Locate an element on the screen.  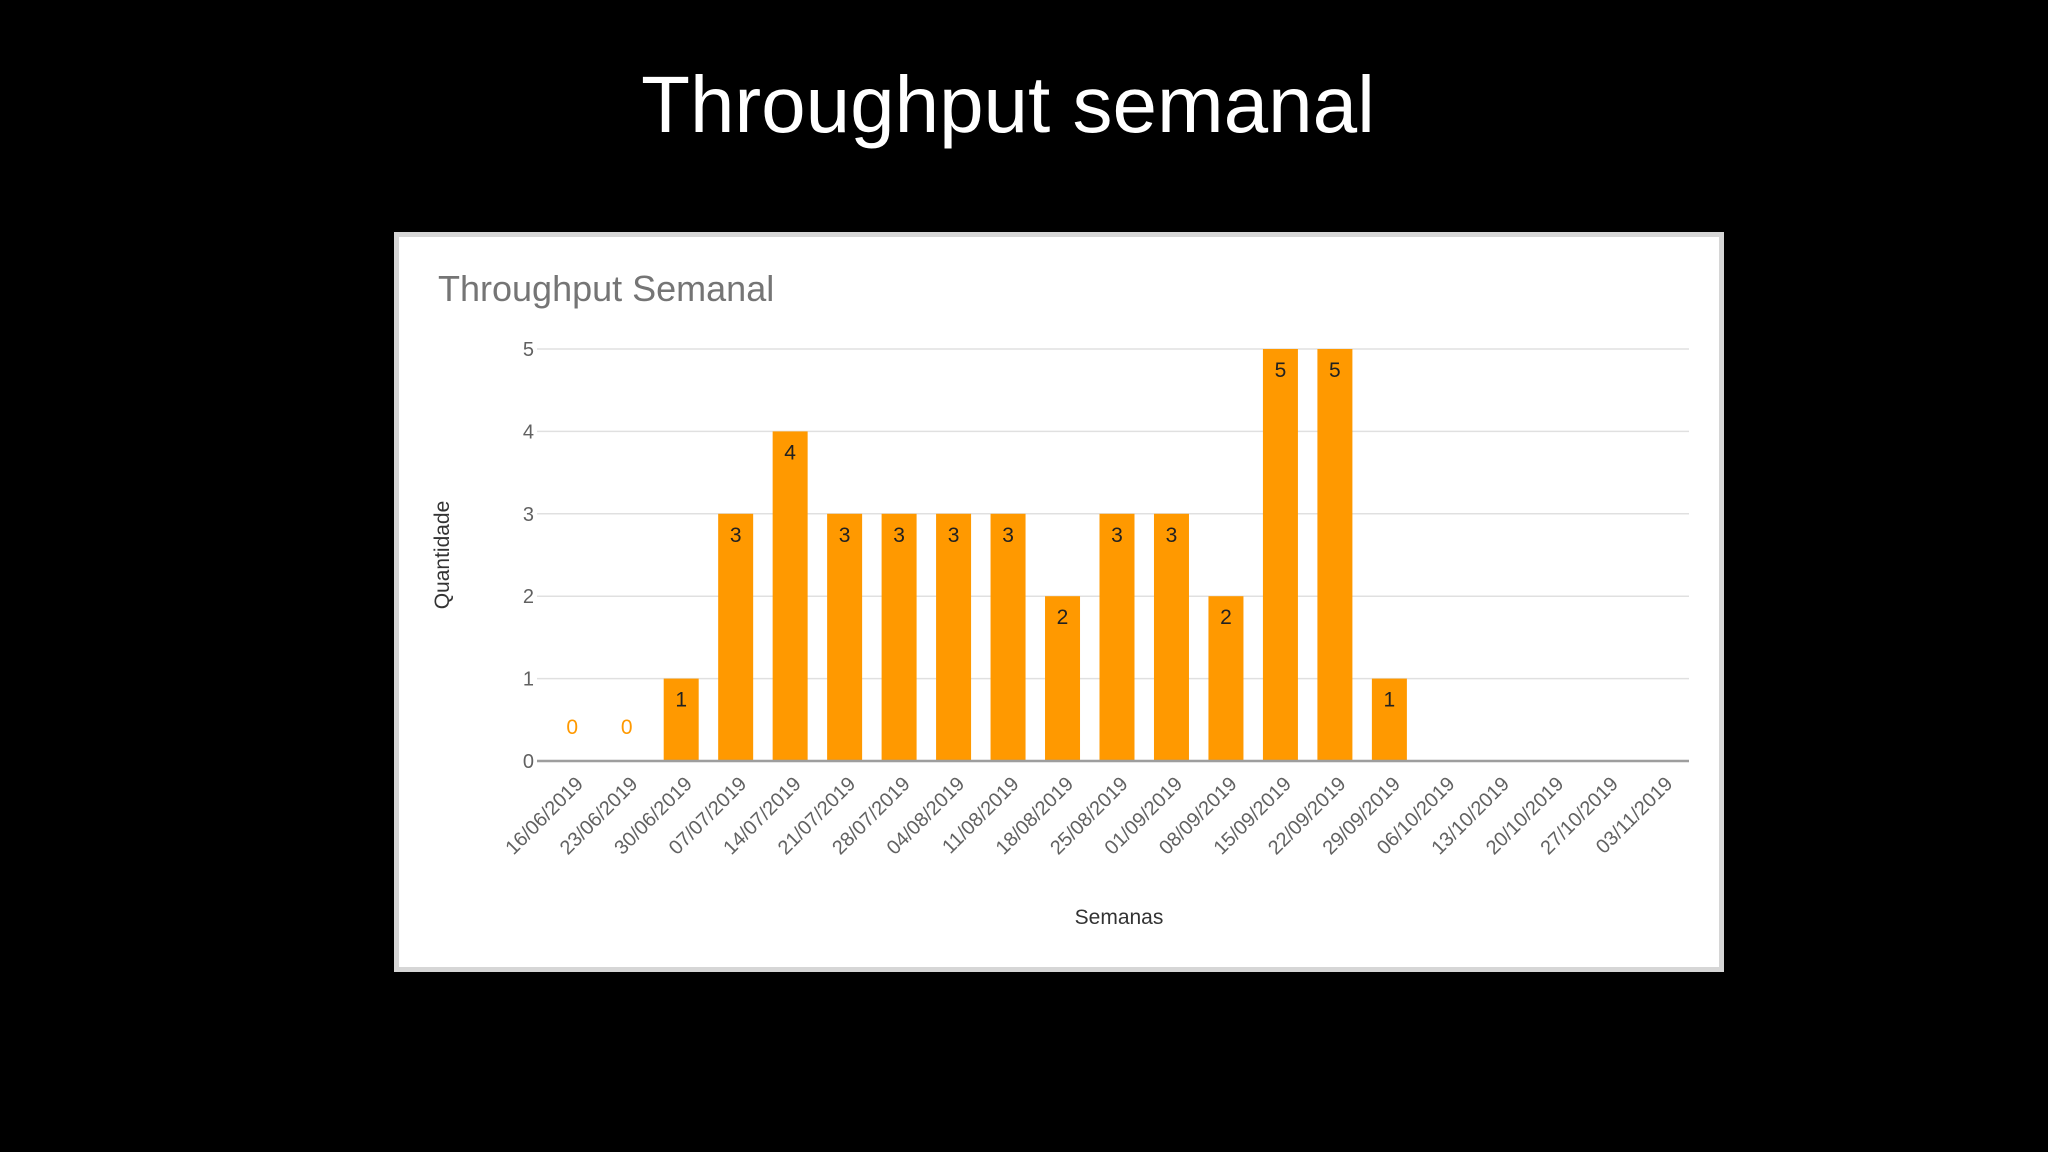
data-label: 4 is located at coordinates (790, 452).